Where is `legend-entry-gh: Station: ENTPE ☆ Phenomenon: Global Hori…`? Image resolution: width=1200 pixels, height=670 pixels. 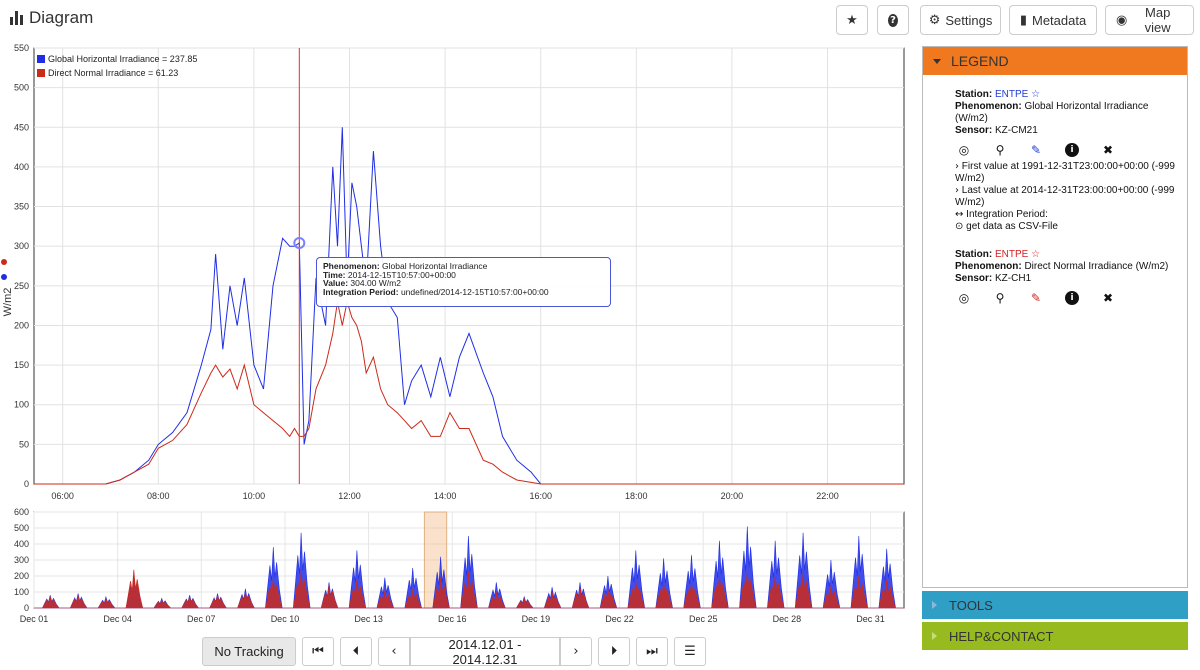
legend-entry-gh: Station: ENTPE ☆ Phenomenon: Global Hori… is located at coordinates (1066, 161).